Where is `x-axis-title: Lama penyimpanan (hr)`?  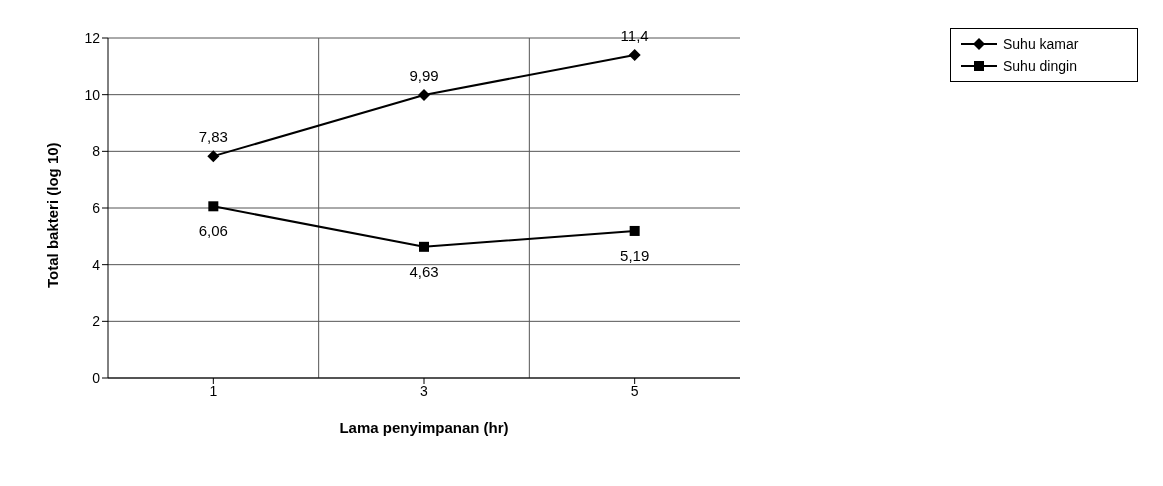
x-axis-title: Lama penyimpanan (hr) is located at coordinates (424, 427).